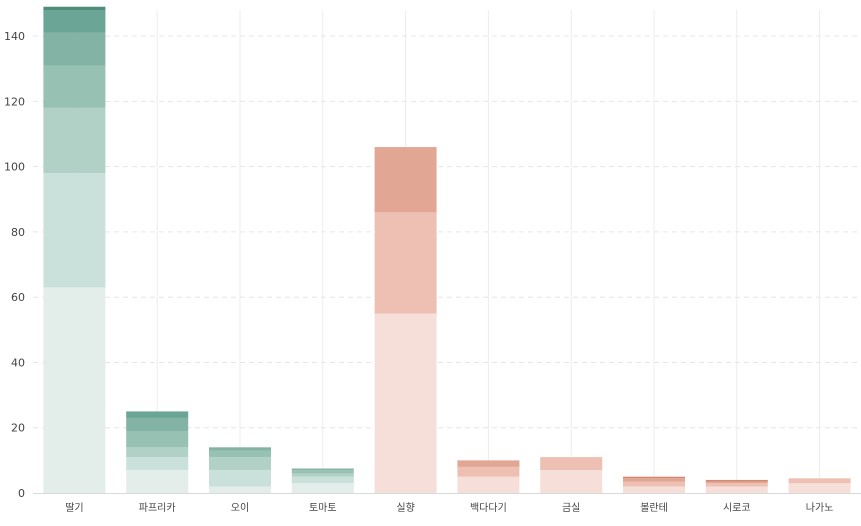  What do you see at coordinates (157, 508) in the screenshot?
I see `x-tick-label: 파프리카` at bounding box center [157, 508].